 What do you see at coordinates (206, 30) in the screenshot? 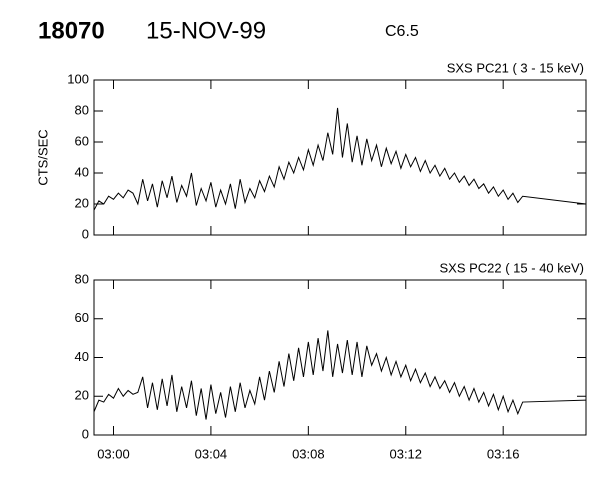
I see `event-date: 15-NOV-99` at bounding box center [206, 30].